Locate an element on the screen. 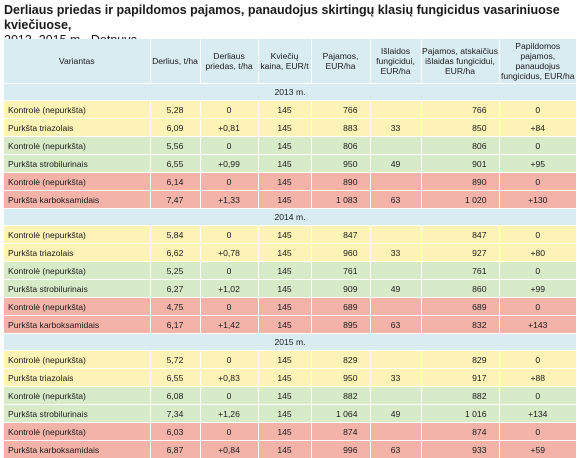 This screenshot has height=458, width=580. cell-income: 1 064 is located at coordinates (340, 414).